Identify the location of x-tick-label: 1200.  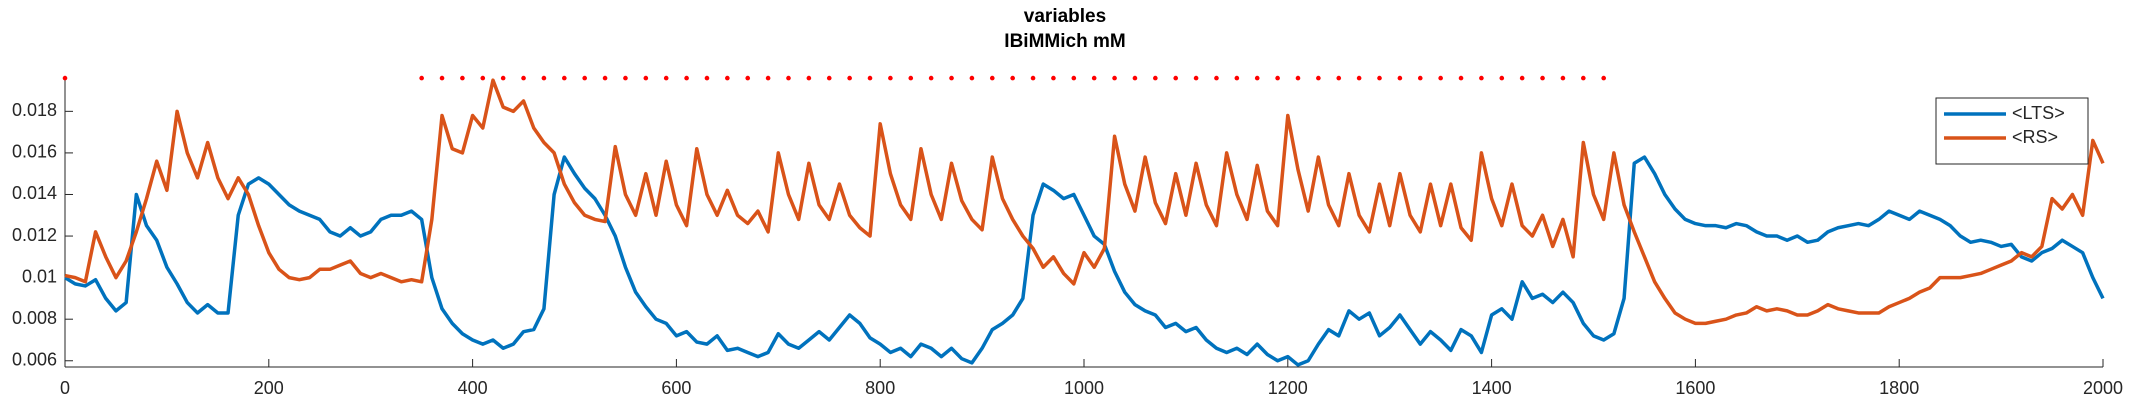
(1288, 388).